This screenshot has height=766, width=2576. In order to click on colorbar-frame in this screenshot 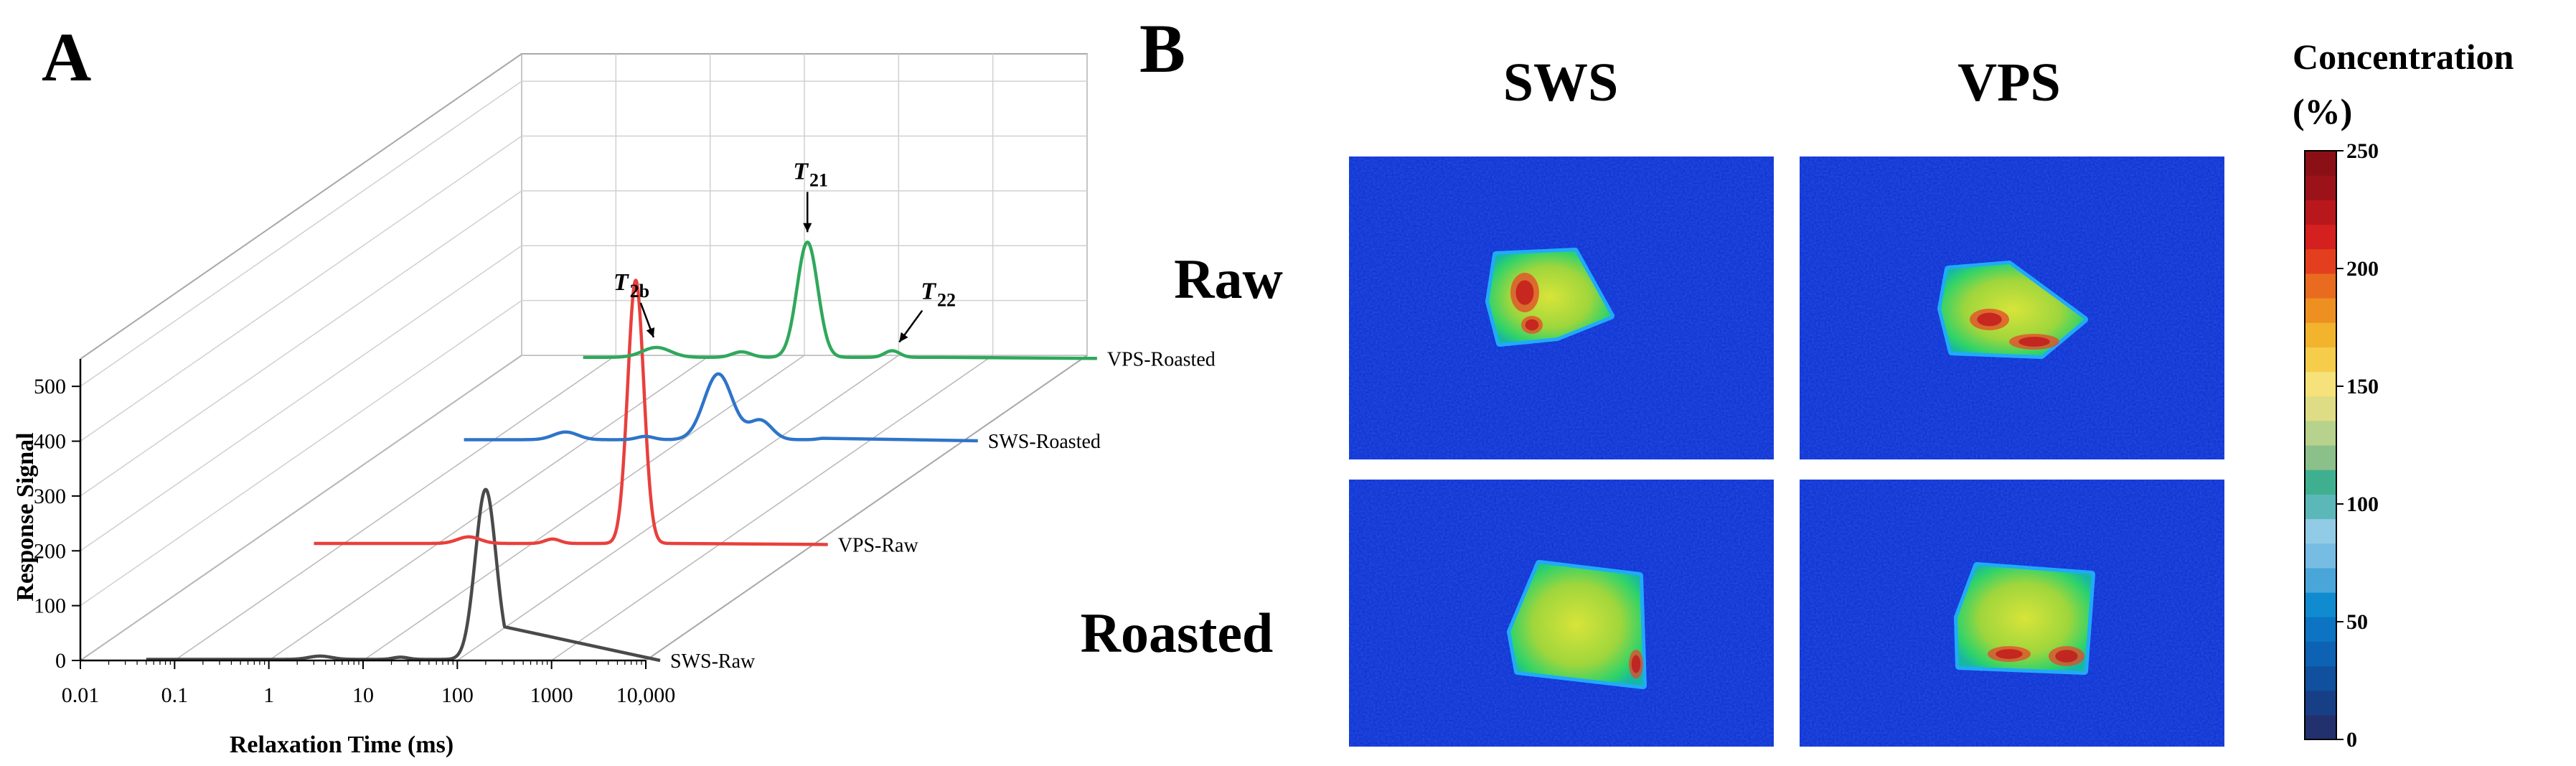, I will do `click(2320, 445)`.